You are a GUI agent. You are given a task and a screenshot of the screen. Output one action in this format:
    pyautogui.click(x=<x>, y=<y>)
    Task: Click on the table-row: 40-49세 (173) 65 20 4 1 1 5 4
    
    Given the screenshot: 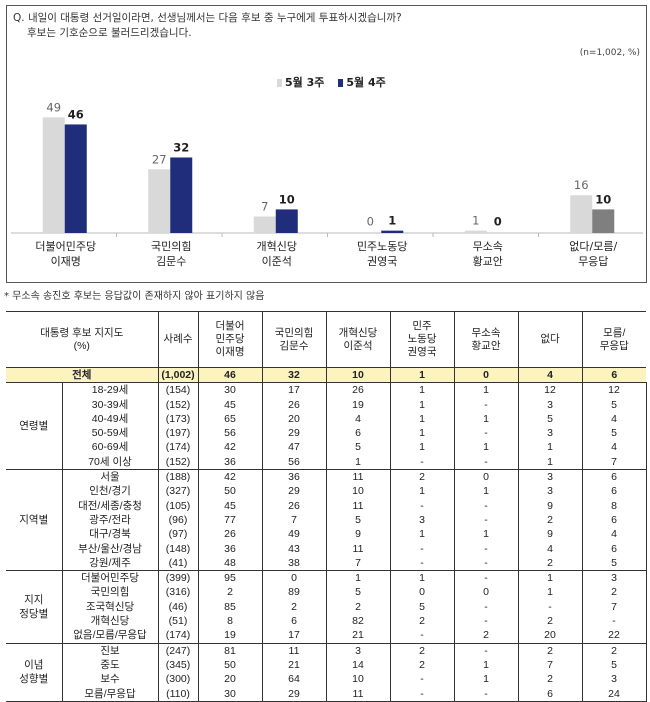 What is the action you would take?
    pyautogui.click(x=326, y=419)
    